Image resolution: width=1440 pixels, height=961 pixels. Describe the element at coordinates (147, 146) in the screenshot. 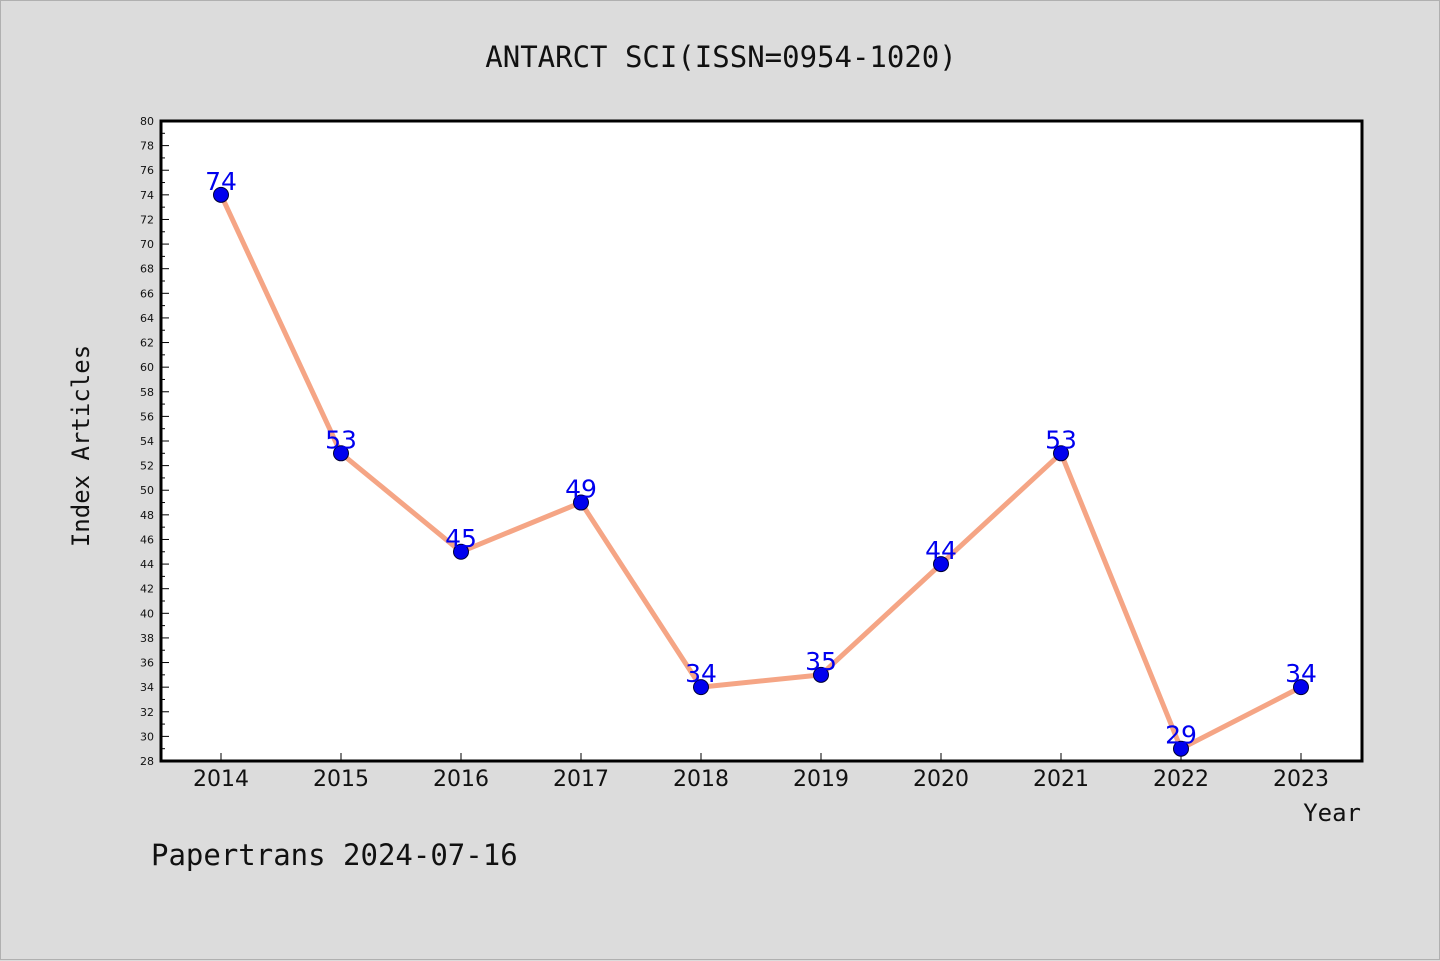

I see `y-tick-label: 78` at that location.